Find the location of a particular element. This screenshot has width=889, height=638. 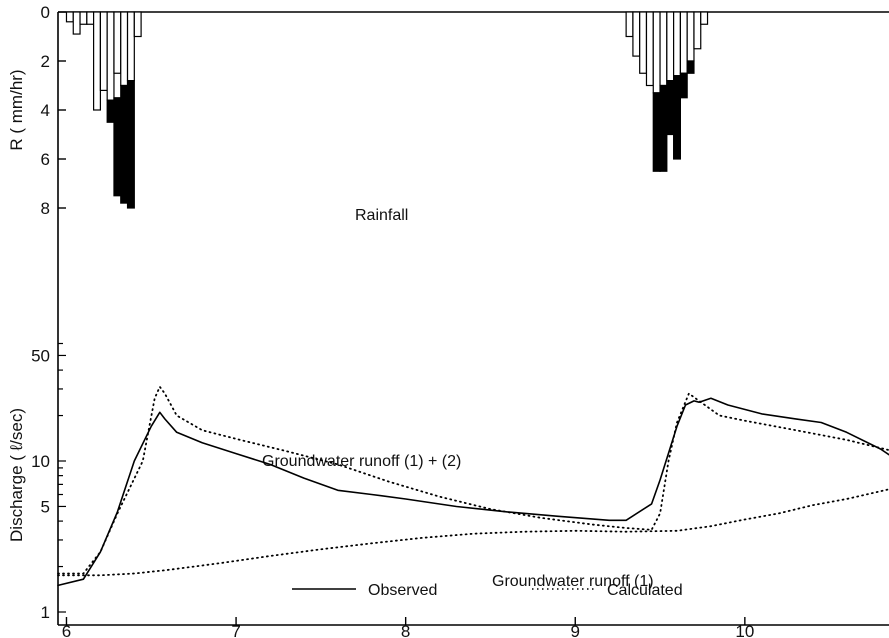

discharge-tick-label: 1 is located at coordinates (45, 612).